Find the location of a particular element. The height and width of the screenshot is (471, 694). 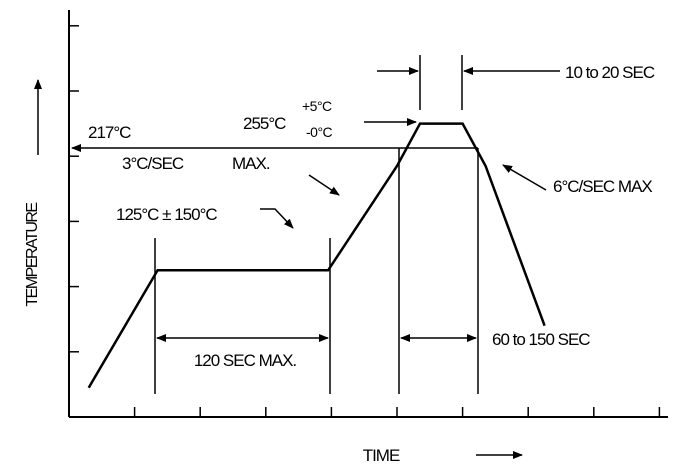

ramp-up-pointer-arrow is located at coordinates (324, 185).